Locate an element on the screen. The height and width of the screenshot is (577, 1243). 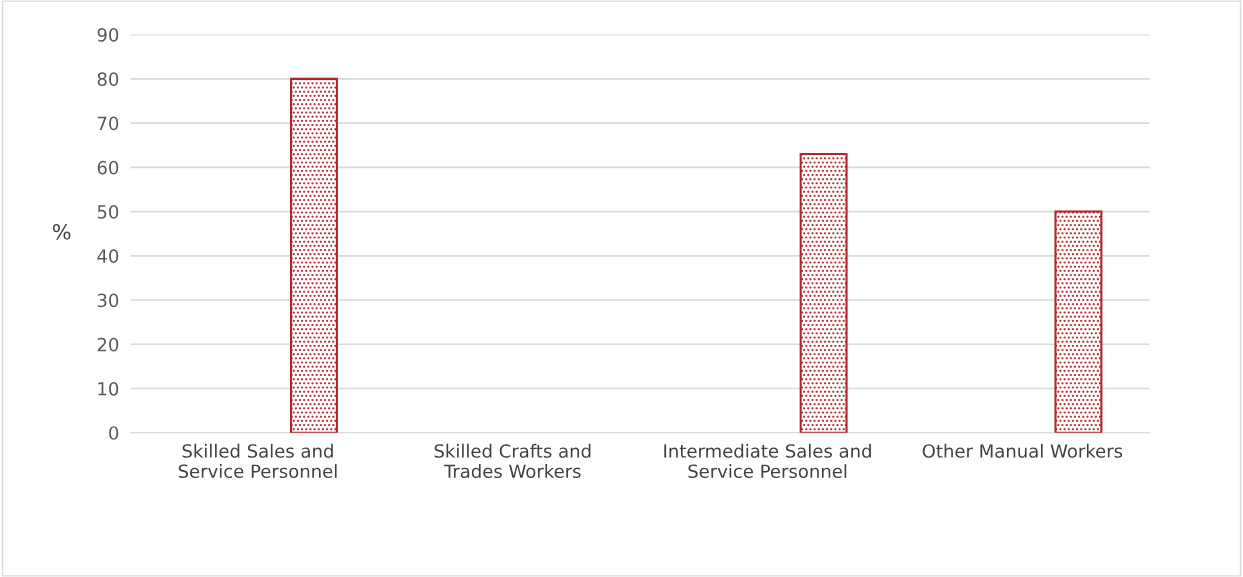
x-tick-label: Other Manual Workers is located at coordinates (1022, 450).